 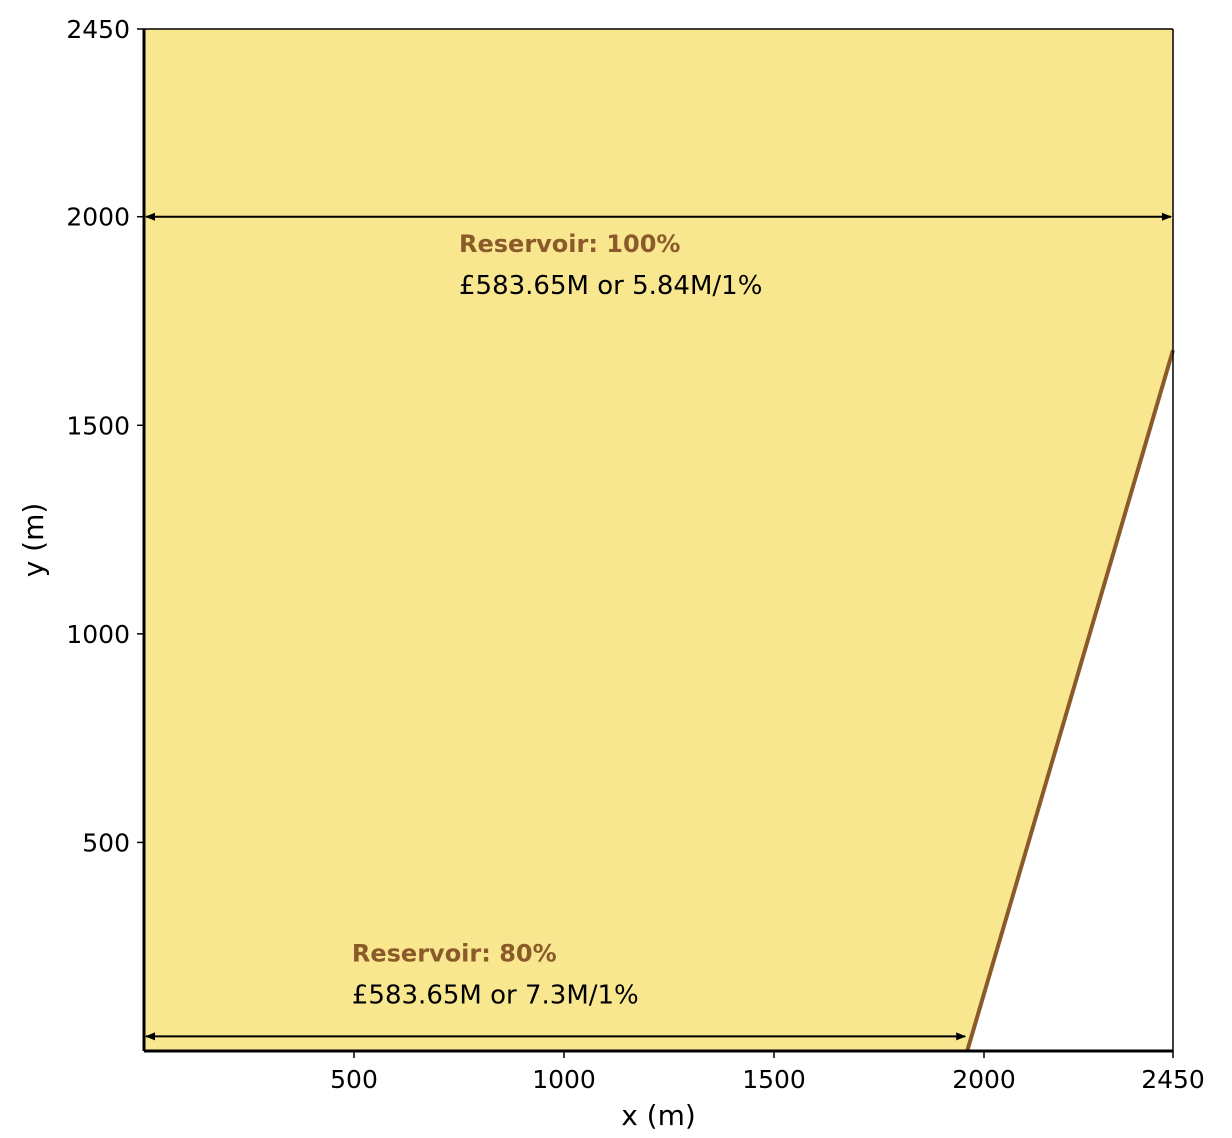 I want to click on x-axis-ticks: 500 1000 1500 2000 2450, so click(x=767, y=1072).